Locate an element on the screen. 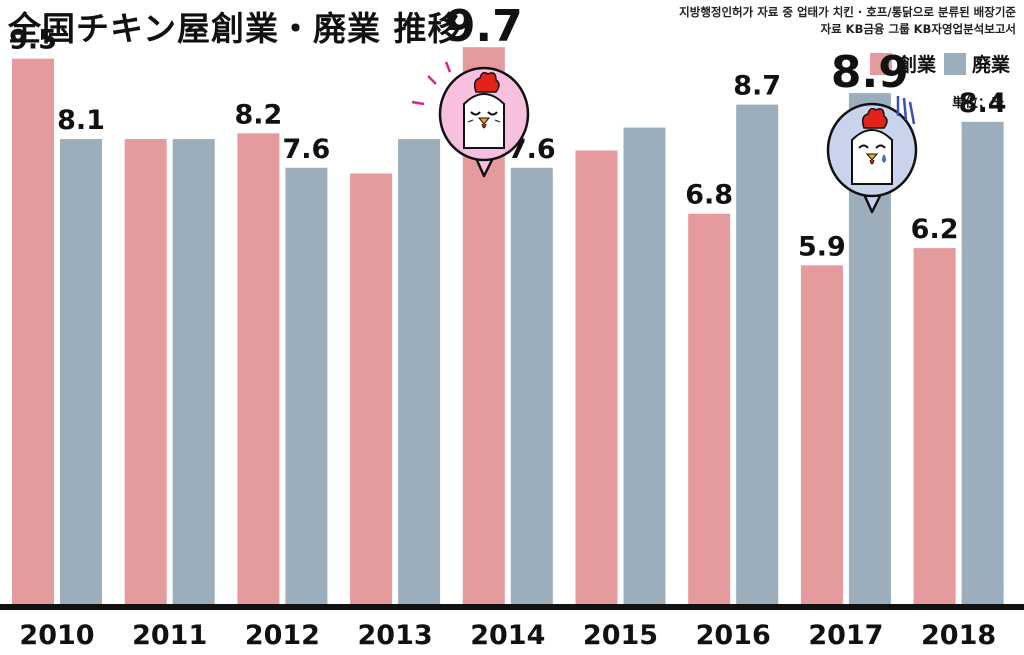  sad-chicken-icon is located at coordinates (872, 155).